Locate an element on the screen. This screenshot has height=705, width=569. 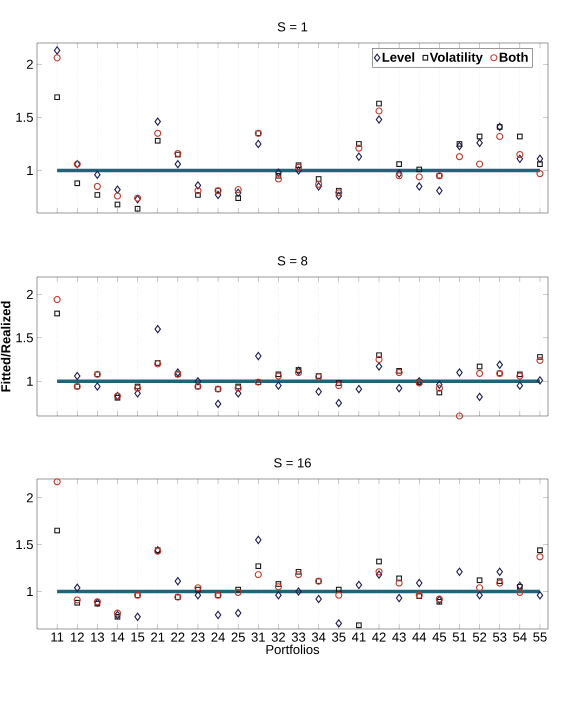
x-tick-label: 34 is located at coordinates (319, 637).